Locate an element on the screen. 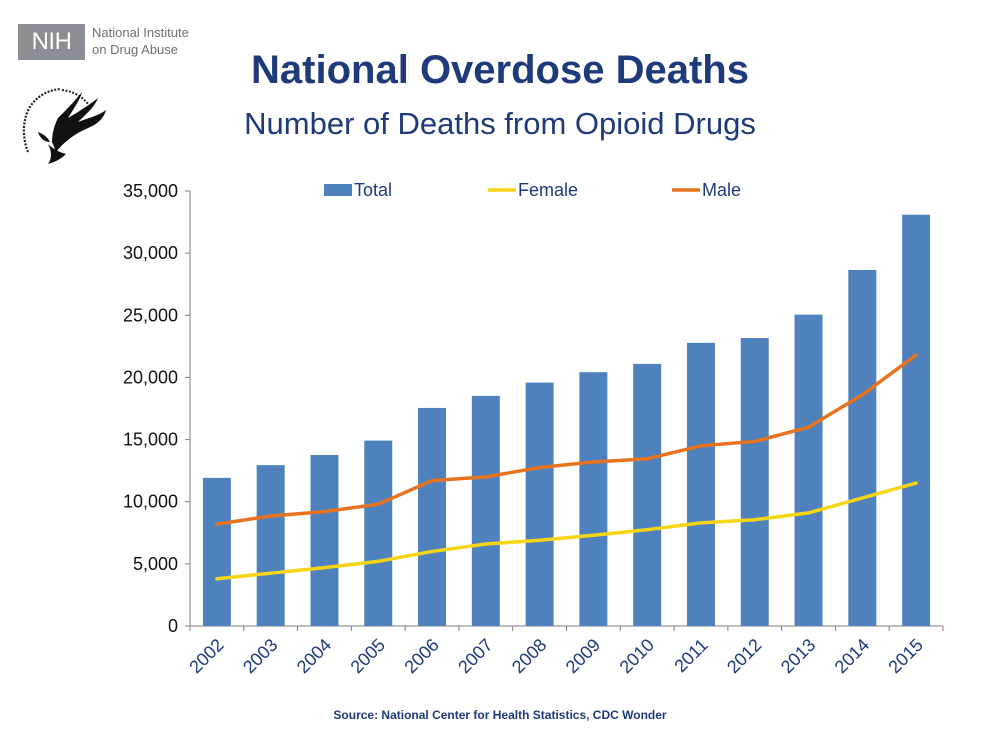 Image resolution: width=1000 pixels, height=750 pixels. x-tick-label: 2014 is located at coordinates (852, 656).